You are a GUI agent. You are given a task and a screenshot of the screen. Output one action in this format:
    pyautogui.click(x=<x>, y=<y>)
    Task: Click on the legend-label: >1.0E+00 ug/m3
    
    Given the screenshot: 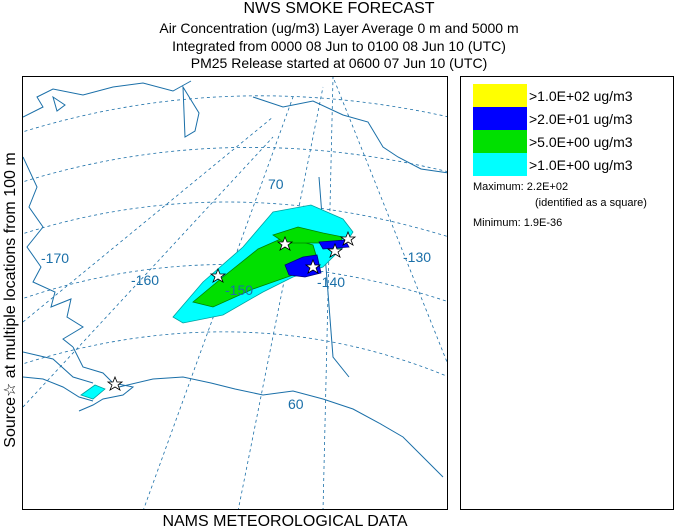 What is the action you would take?
    pyautogui.click(x=581, y=164)
    